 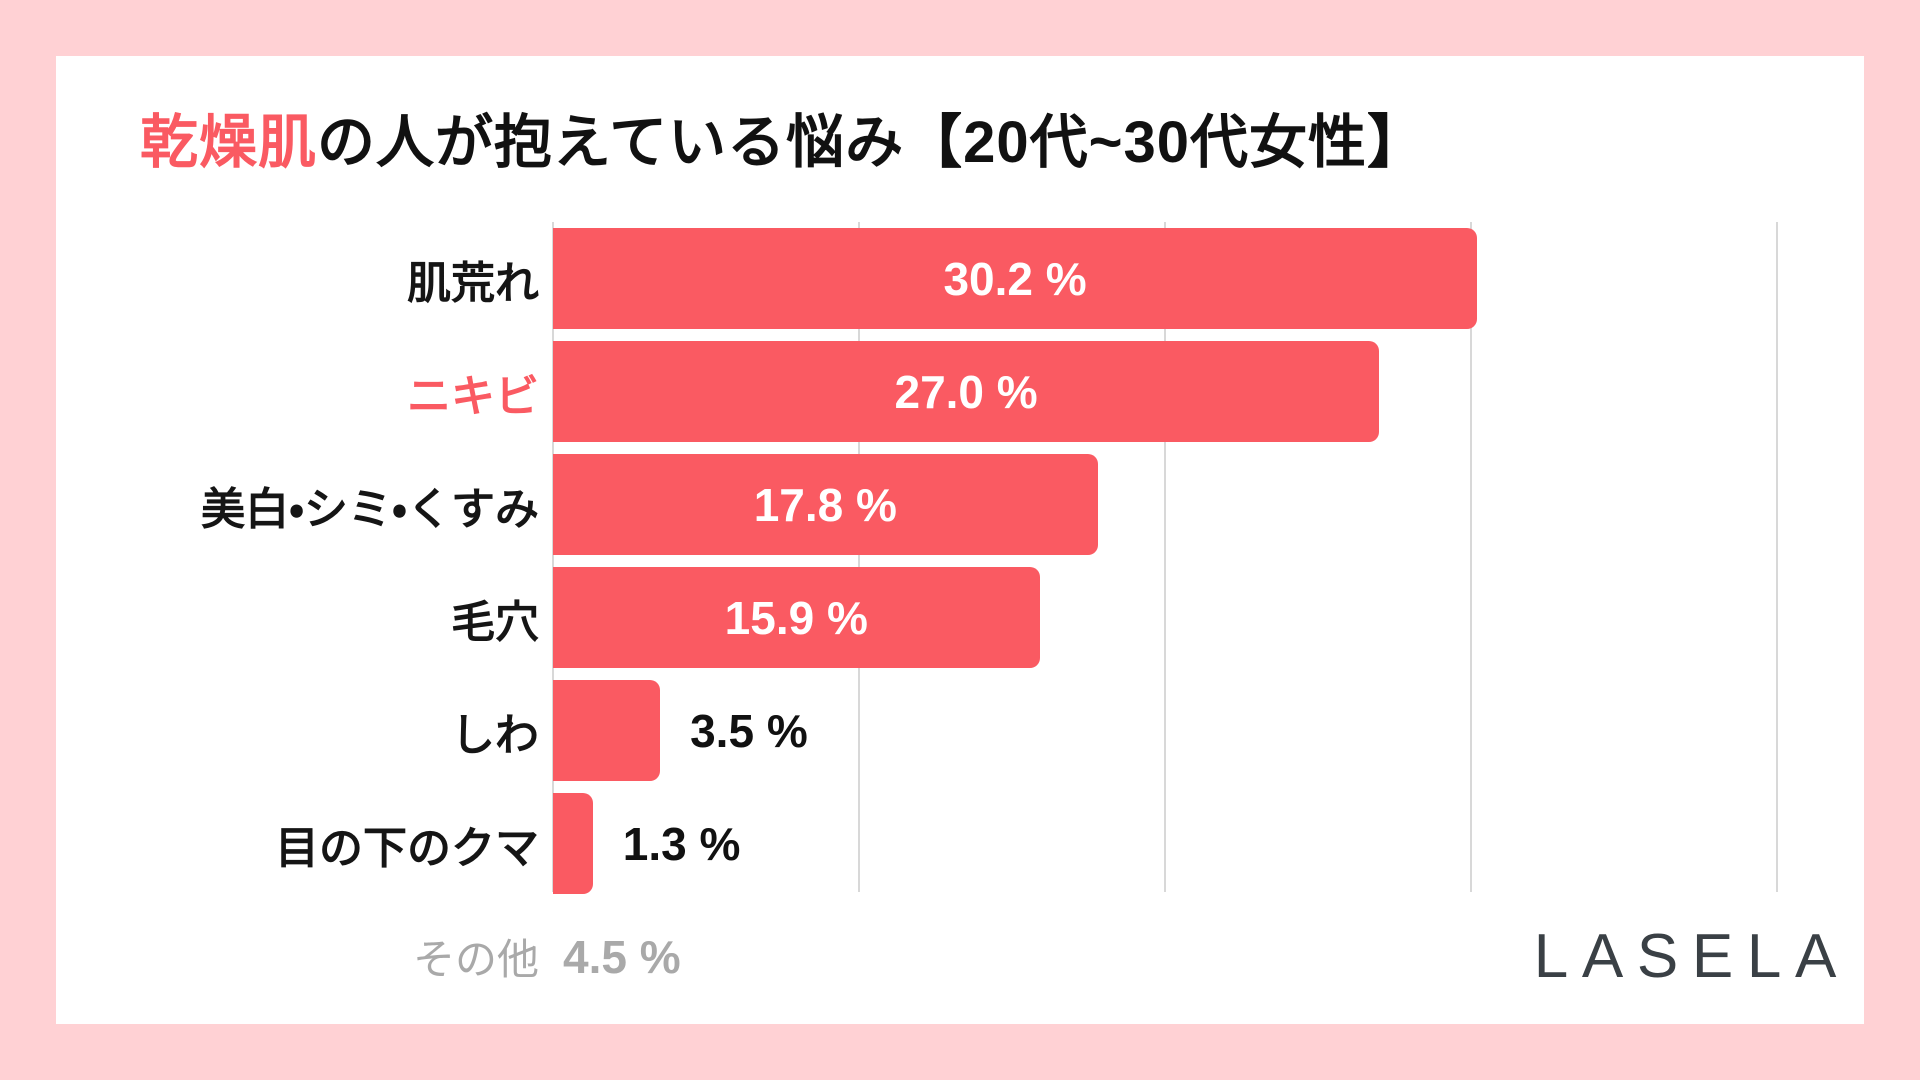 I want to click on chart-row: 肌荒れ 30.2 %, so click(x=960, y=278).